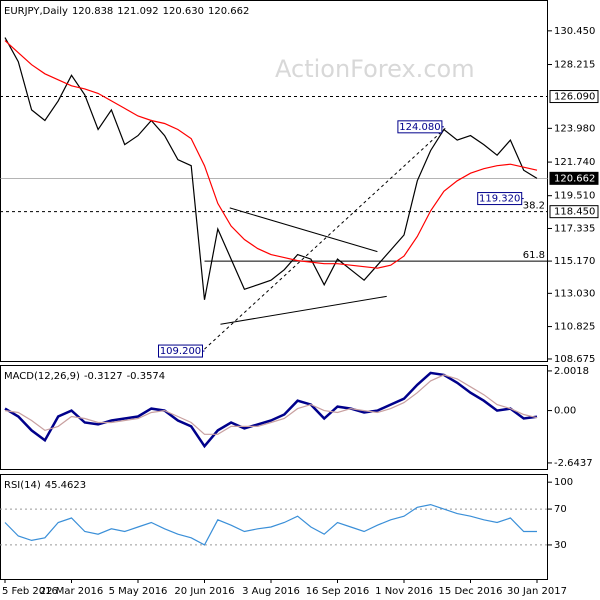 Image resolution: width=600 pixels, height=600 pixels. I want to click on ohlc-value: 120.630, so click(183, 11).